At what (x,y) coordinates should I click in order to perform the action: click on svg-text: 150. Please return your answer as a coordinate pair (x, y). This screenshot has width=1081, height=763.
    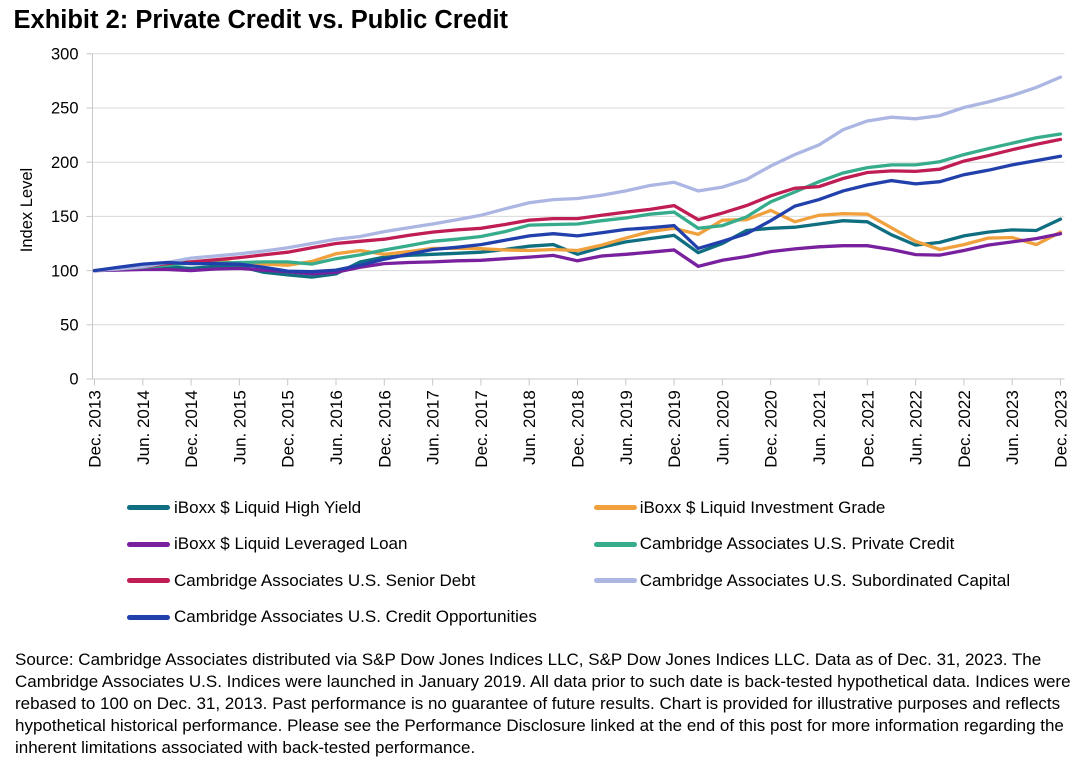
    Looking at the image, I should click on (65, 217).